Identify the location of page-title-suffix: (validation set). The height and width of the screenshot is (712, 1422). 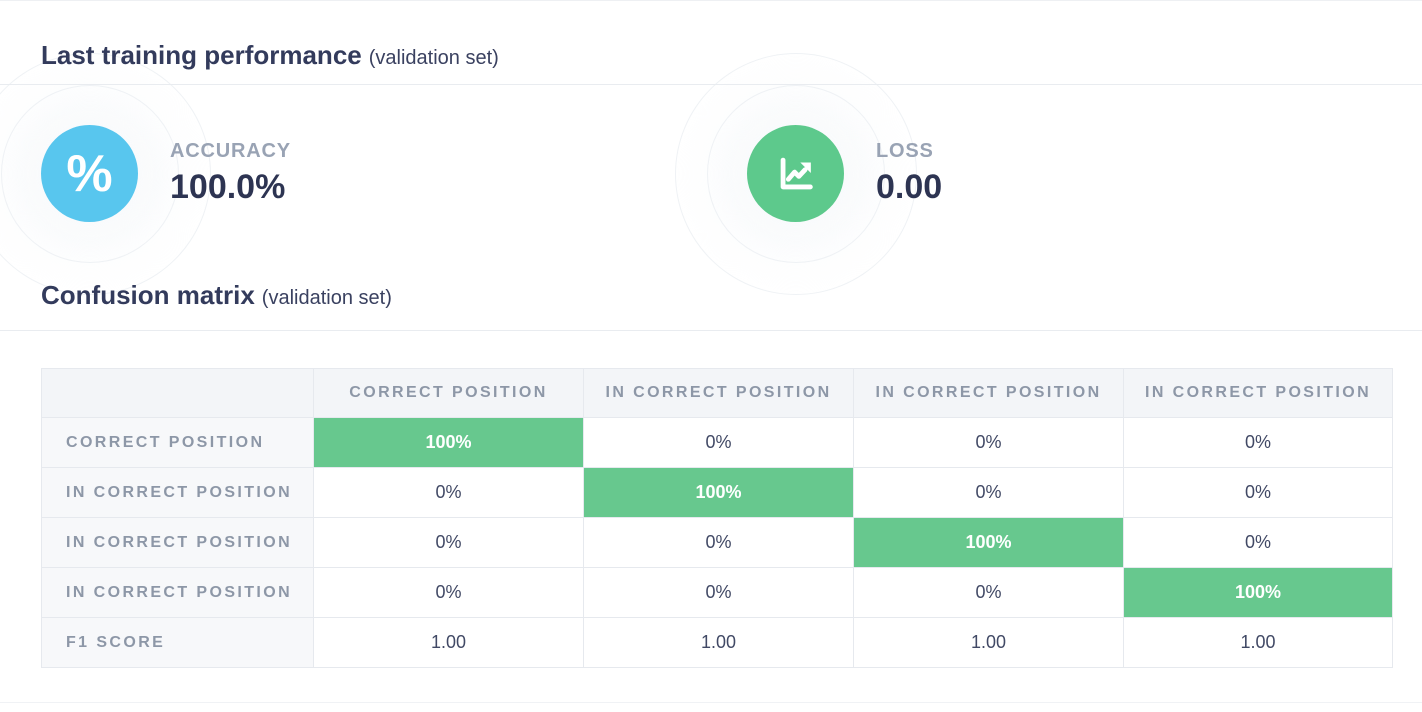
(433, 58).